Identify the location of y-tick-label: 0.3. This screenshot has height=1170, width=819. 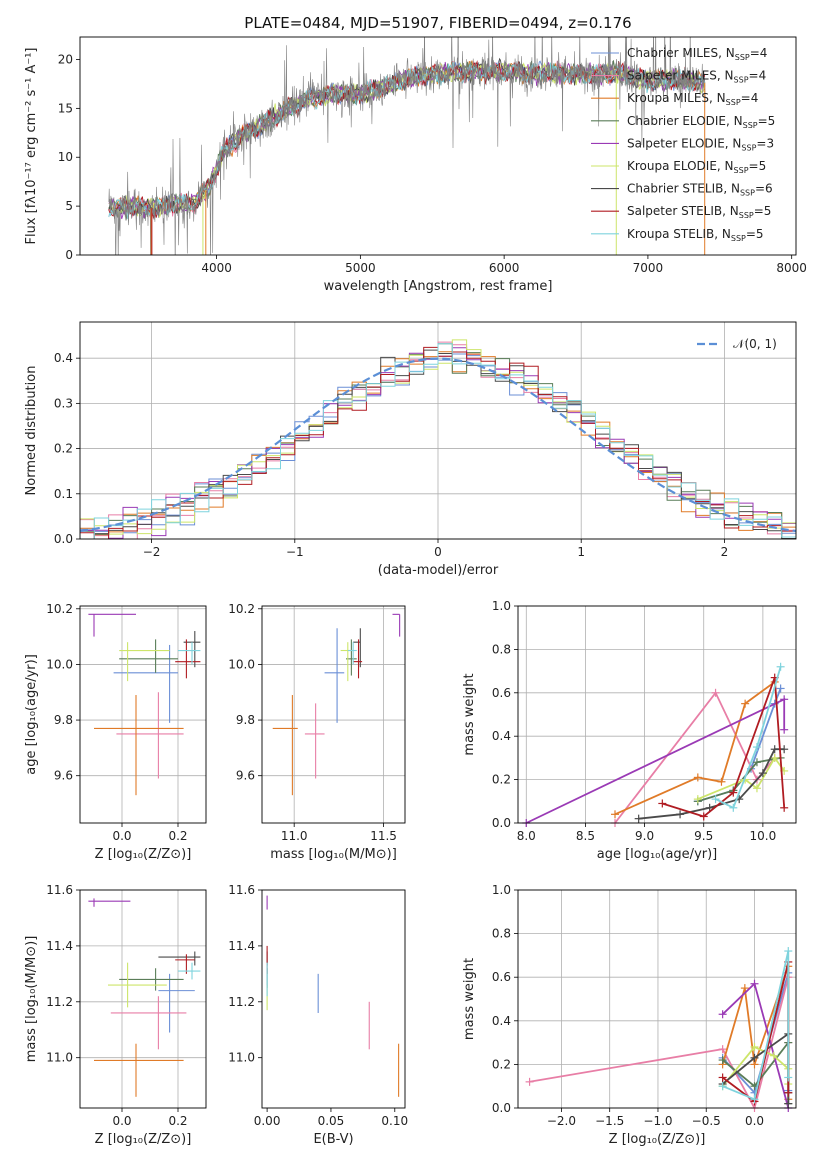
(63, 403).